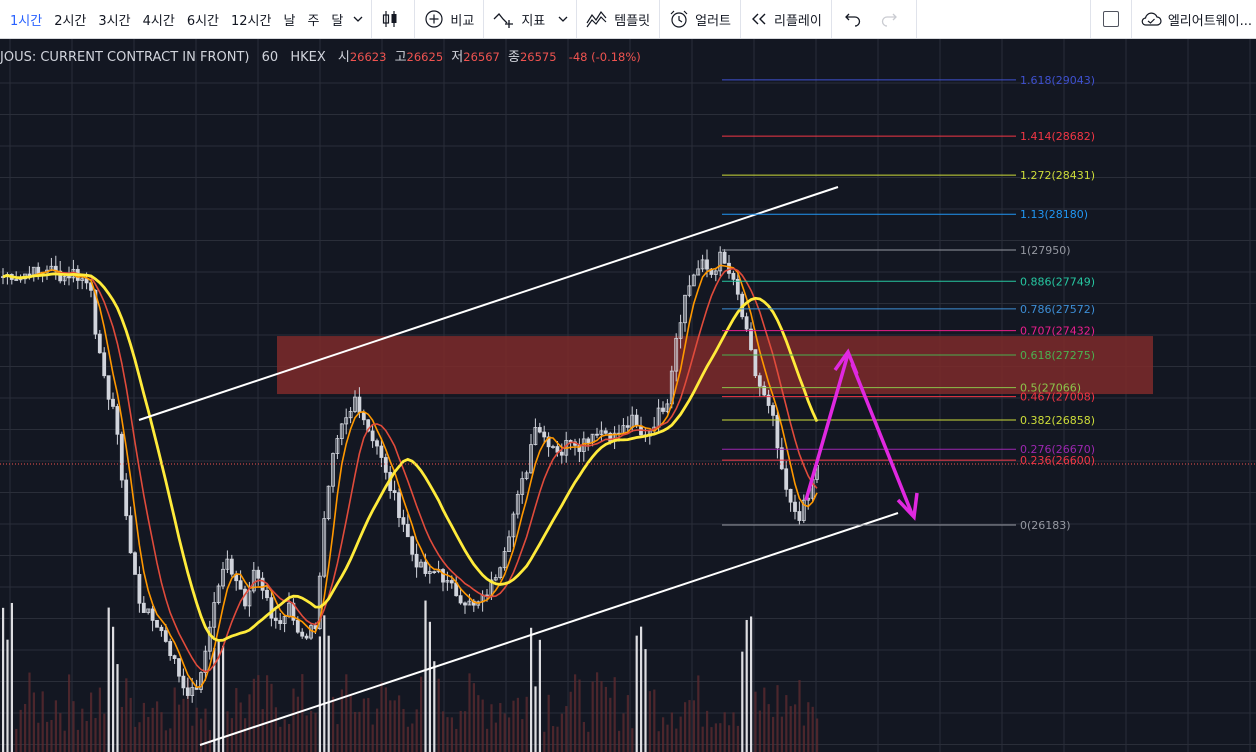 This screenshot has height=752, width=1256. I want to click on interval-7: 주, so click(313, 21).